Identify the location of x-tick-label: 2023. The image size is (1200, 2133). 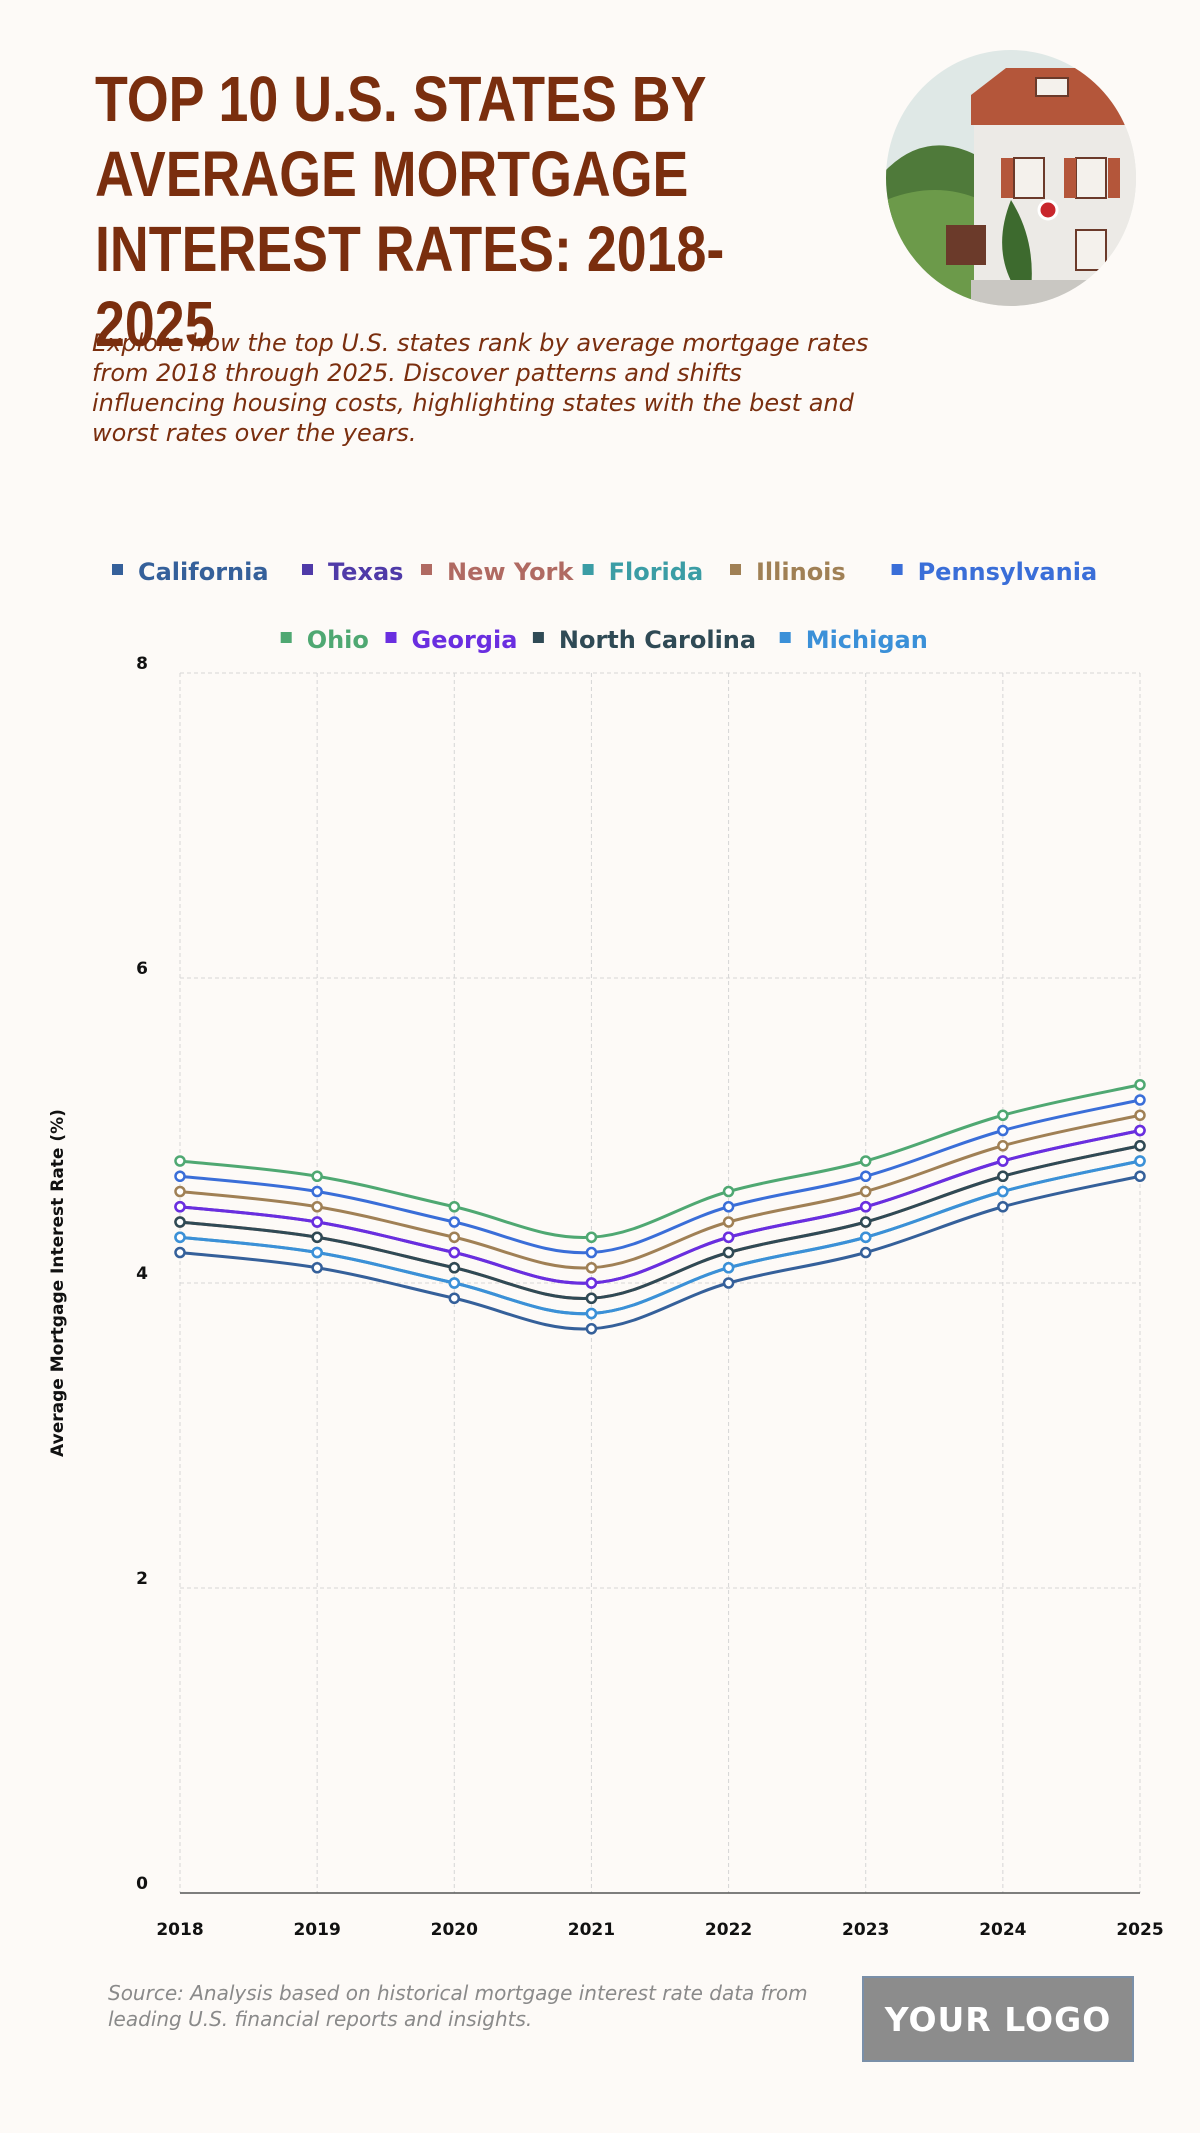
(865, 1930).